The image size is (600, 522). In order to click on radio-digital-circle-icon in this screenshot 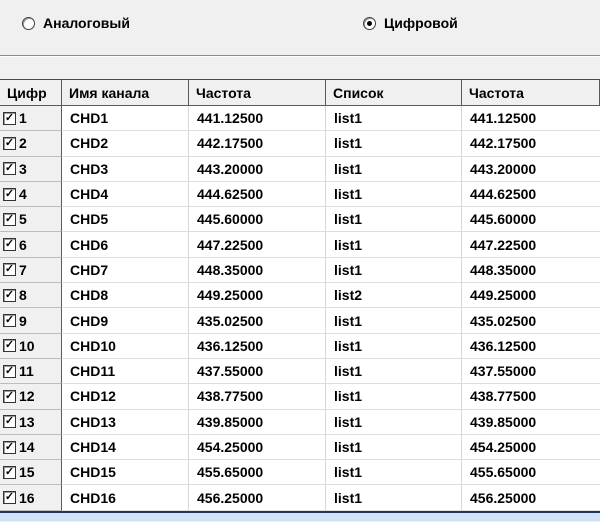, I will do `click(369, 23)`.